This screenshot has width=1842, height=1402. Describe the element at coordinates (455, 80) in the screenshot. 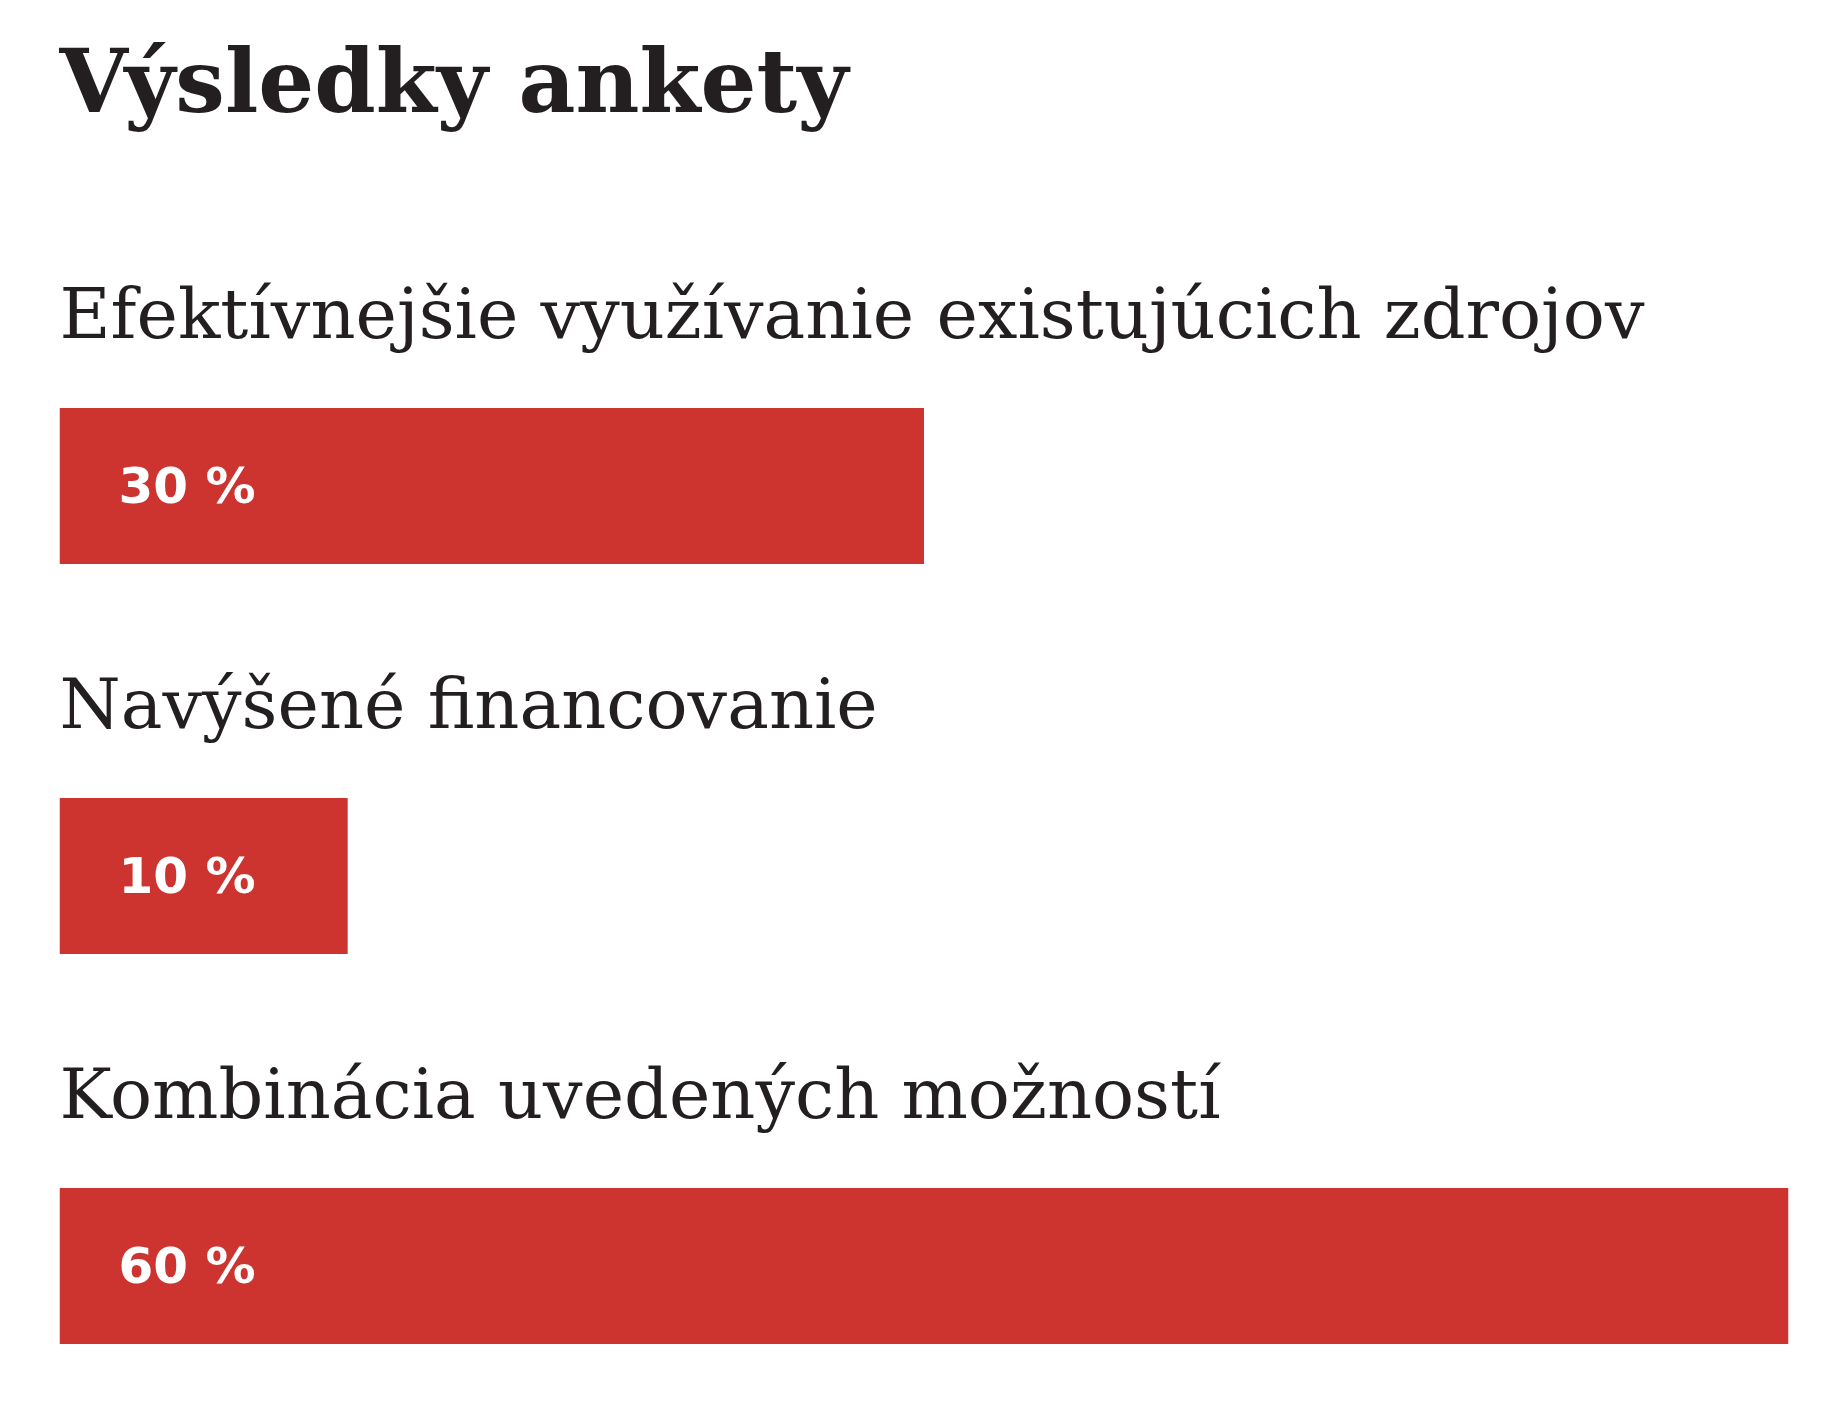

I see `chart-title: Výsledky ankety` at that location.